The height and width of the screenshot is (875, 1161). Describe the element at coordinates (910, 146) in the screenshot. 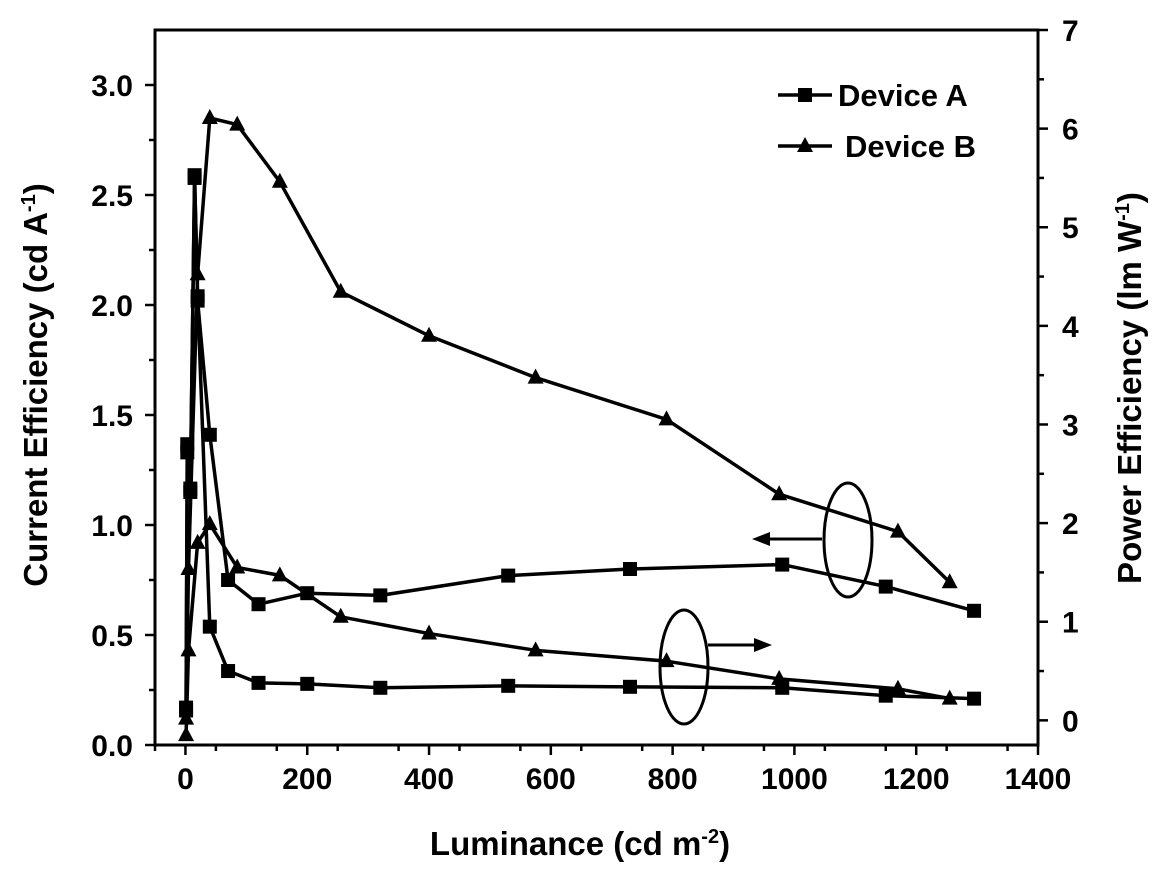

I see `legend-label-device-b: Device B` at that location.